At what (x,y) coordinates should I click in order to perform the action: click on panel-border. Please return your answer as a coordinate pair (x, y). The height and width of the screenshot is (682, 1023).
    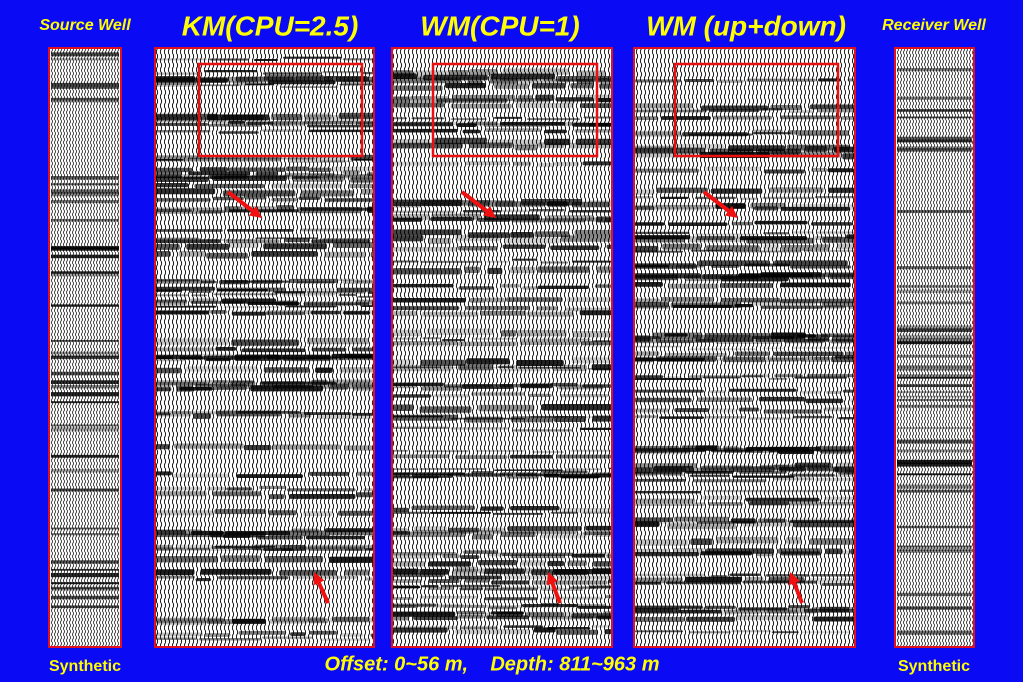
    Looking at the image, I should click on (934, 347).